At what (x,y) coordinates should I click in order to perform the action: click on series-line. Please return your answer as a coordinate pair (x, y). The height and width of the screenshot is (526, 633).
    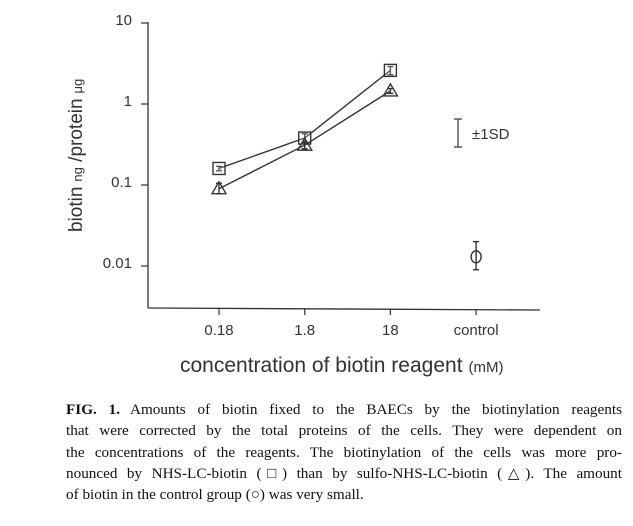
    Looking at the image, I should click on (304, 119).